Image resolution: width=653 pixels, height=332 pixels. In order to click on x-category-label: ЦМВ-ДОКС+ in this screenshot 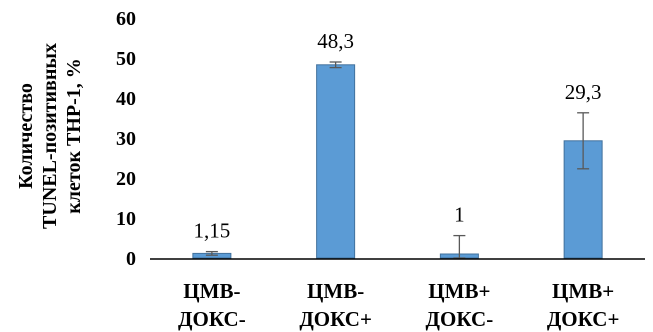, I will do `click(335, 305)`.